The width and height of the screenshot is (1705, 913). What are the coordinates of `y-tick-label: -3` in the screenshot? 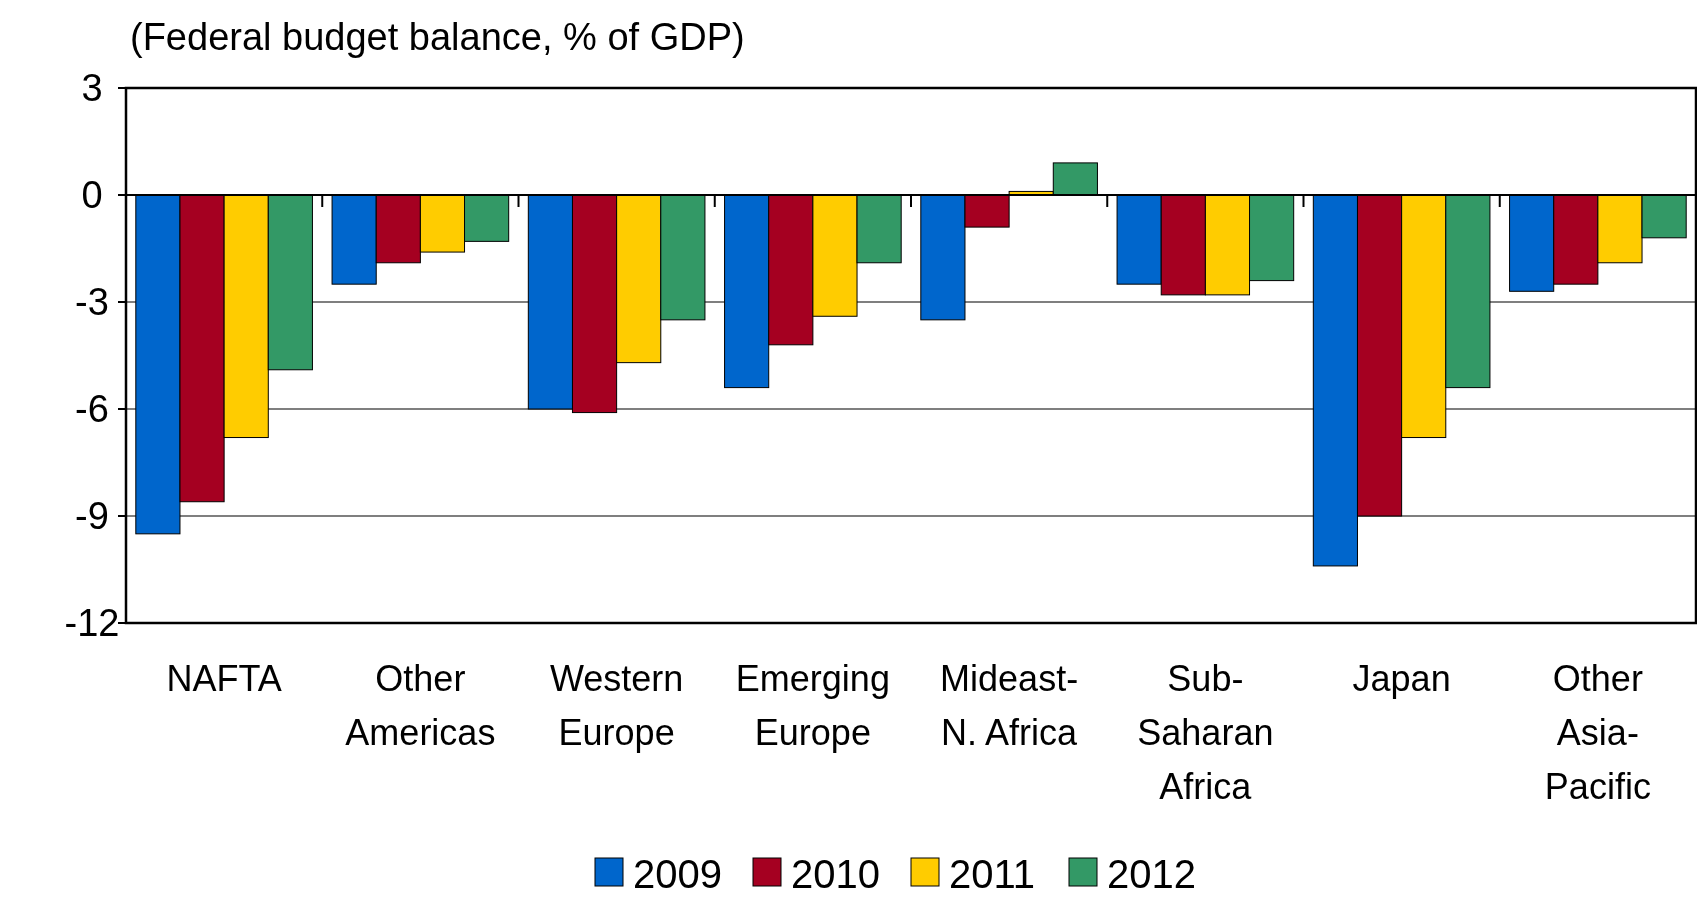 It's located at (92, 302).